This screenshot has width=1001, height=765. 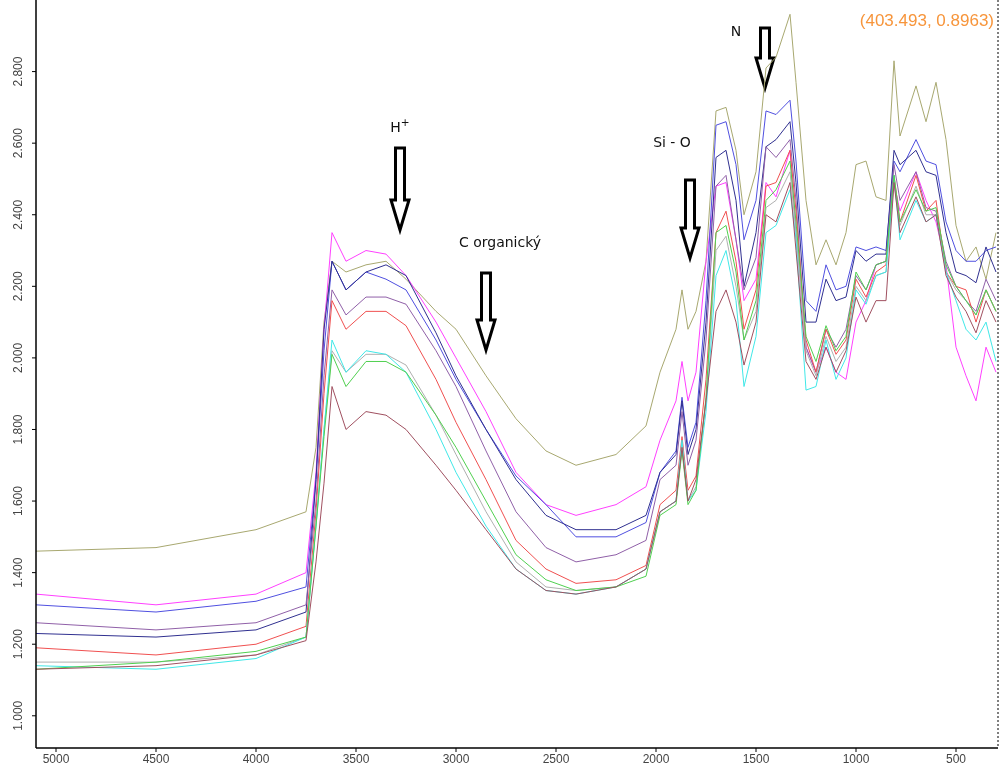 I want to click on x-tick-label: 4000, so click(x=256, y=758).